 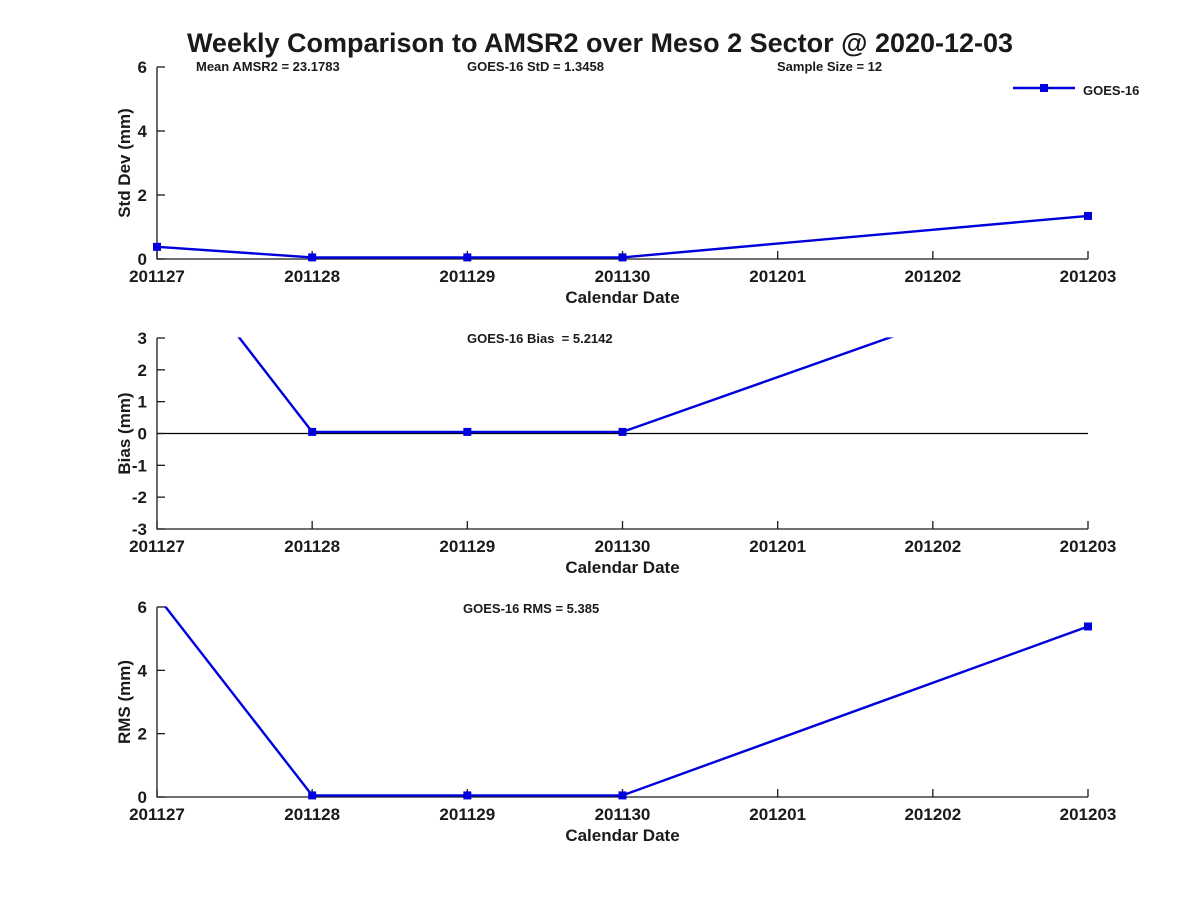 I want to click on stat-goes16-std: GOES-16 StD = 1.3458, so click(x=535, y=66).